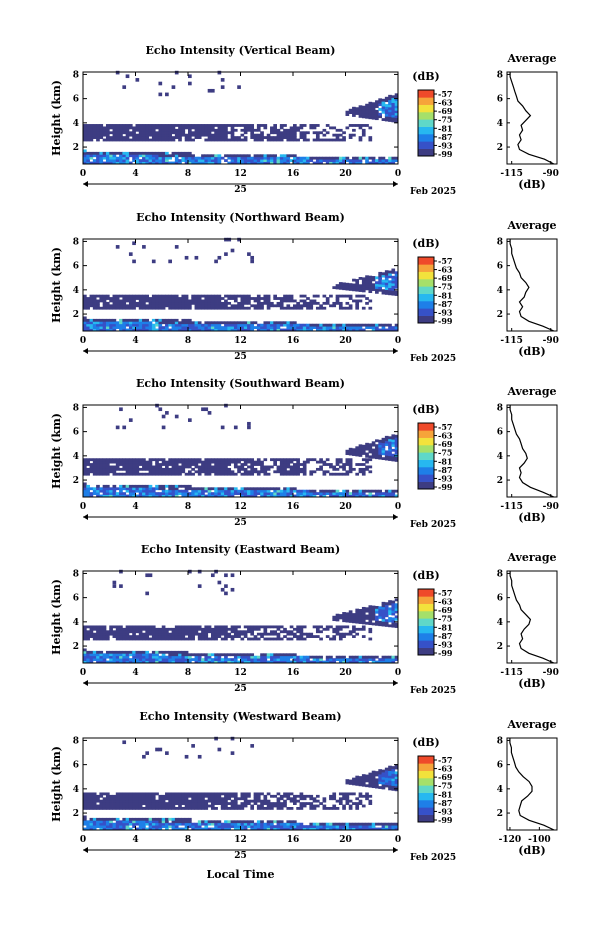 The width and height of the screenshot is (611, 929). Describe the element at coordinates (135, 840) in the screenshot. I see `x-tick-label: 4` at that location.